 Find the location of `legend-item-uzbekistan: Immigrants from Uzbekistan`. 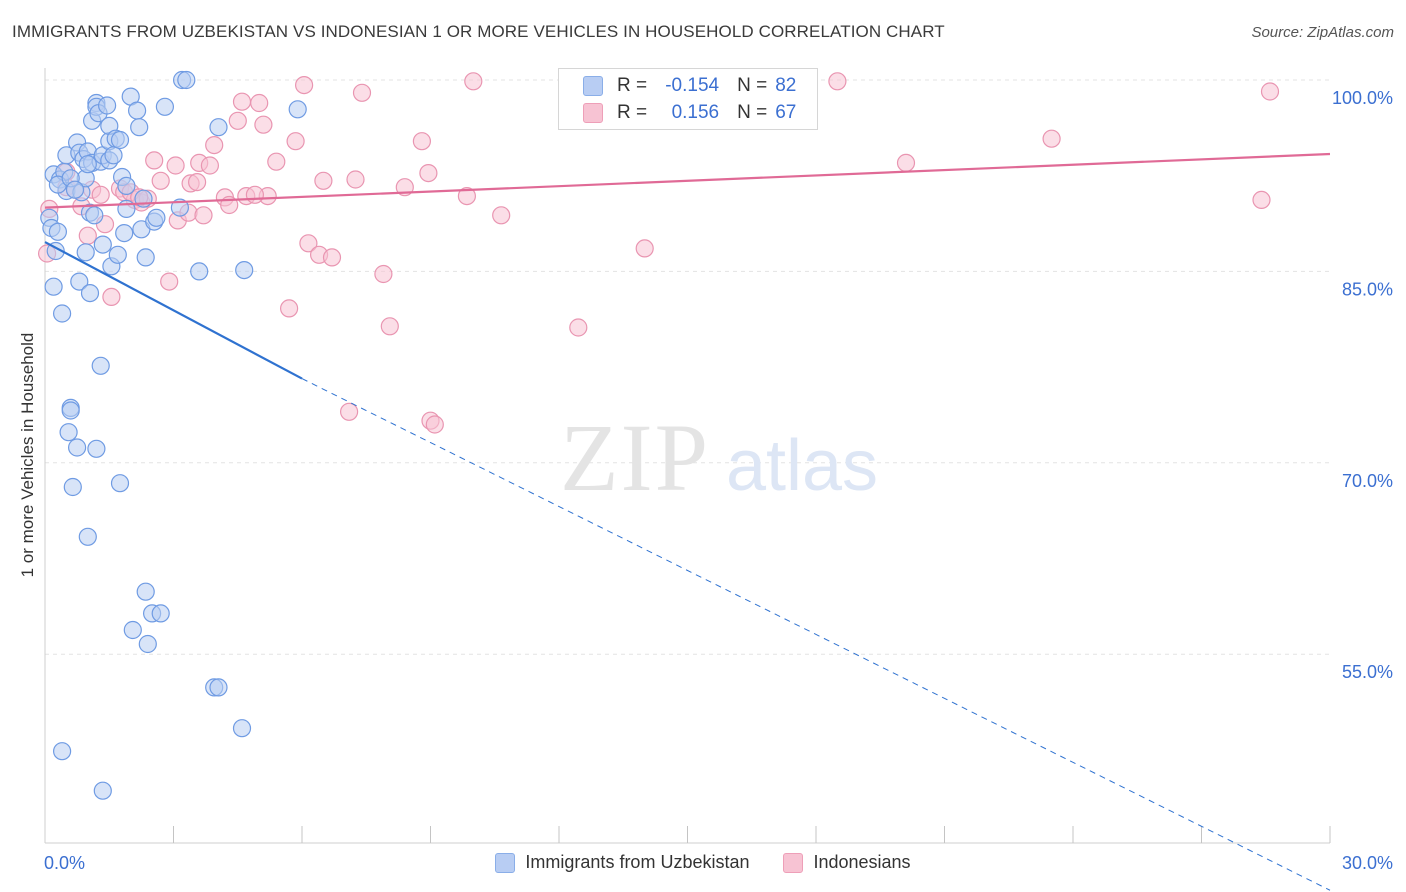

legend-item-uzbekistan: Immigrants from Uzbekistan is located at coordinates (622, 862).